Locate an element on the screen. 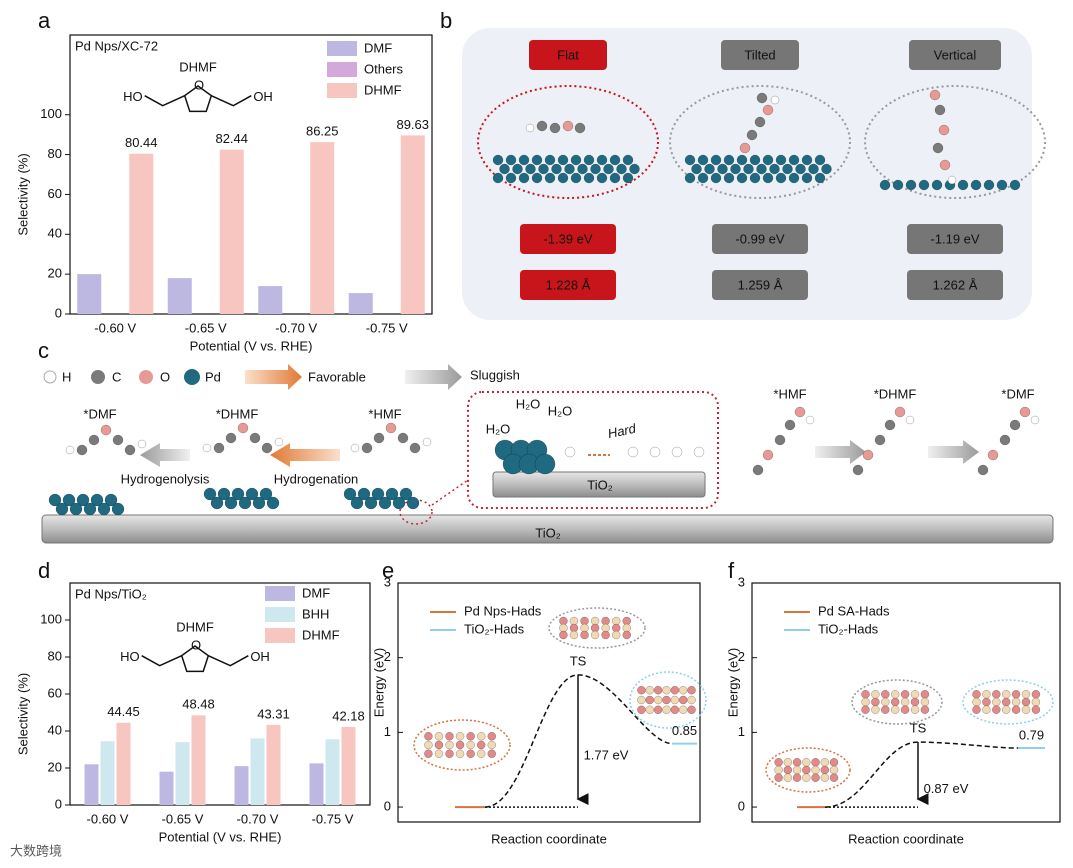 The width and height of the screenshot is (1073, 868). legend-text: TiO₂-Hads is located at coordinates (848, 628).